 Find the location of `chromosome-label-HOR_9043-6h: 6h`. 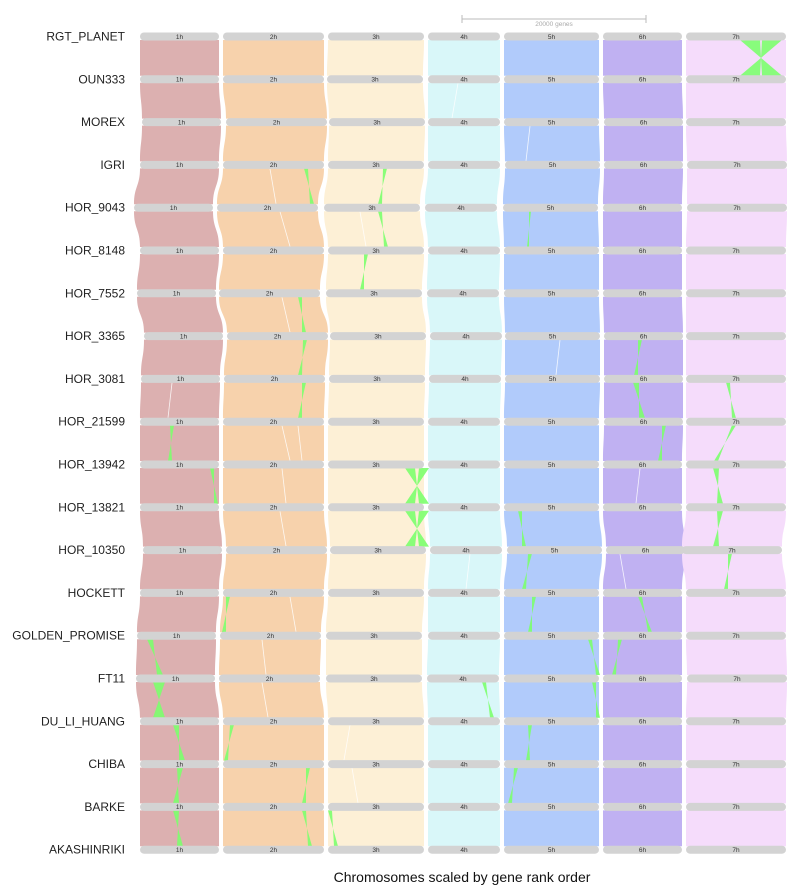

chromosome-label-HOR_9043-6h: 6h is located at coordinates (643, 208).